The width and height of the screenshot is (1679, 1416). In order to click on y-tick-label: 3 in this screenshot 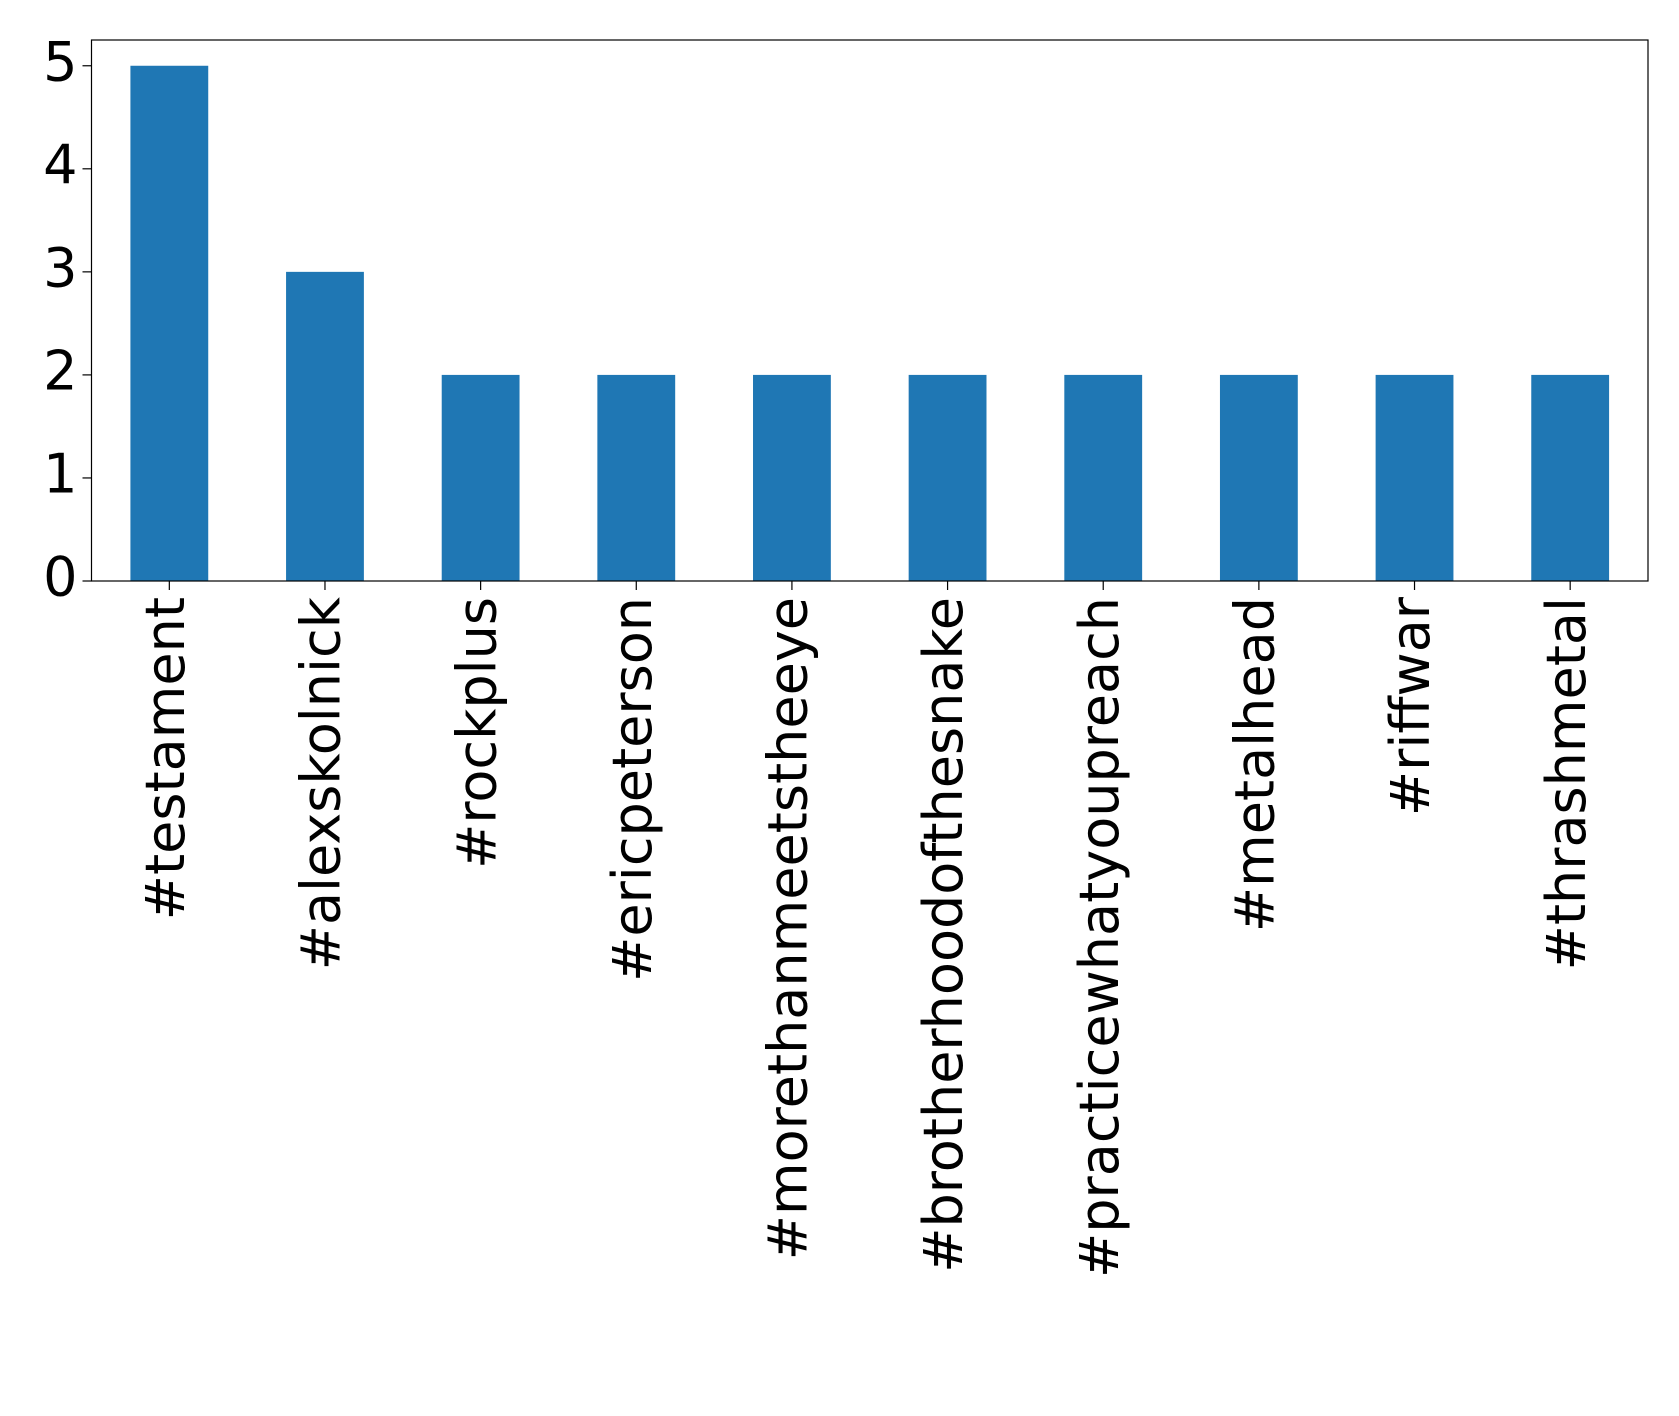, I will do `click(60, 267)`.